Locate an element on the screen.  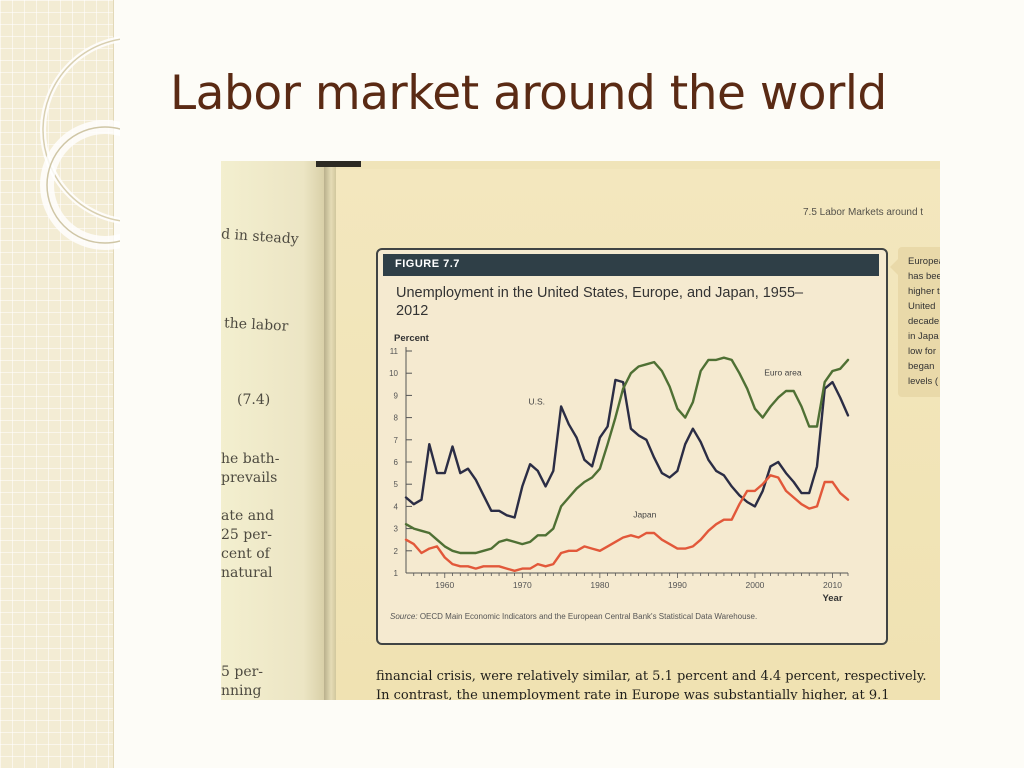
y-tick-label: 2 is located at coordinates (396, 551).